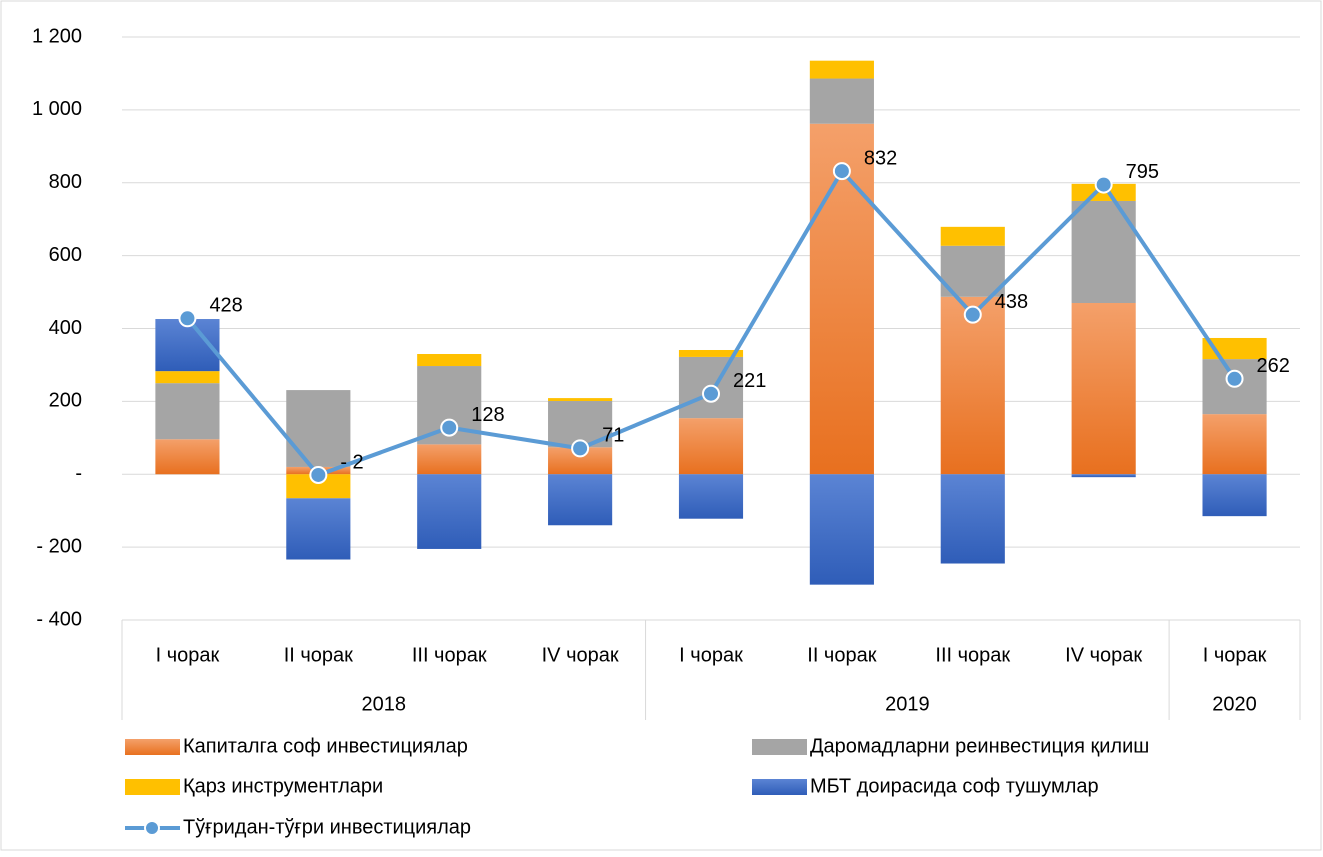 The image size is (1323, 857). I want to click on data-label: 795, so click(1142, 172).